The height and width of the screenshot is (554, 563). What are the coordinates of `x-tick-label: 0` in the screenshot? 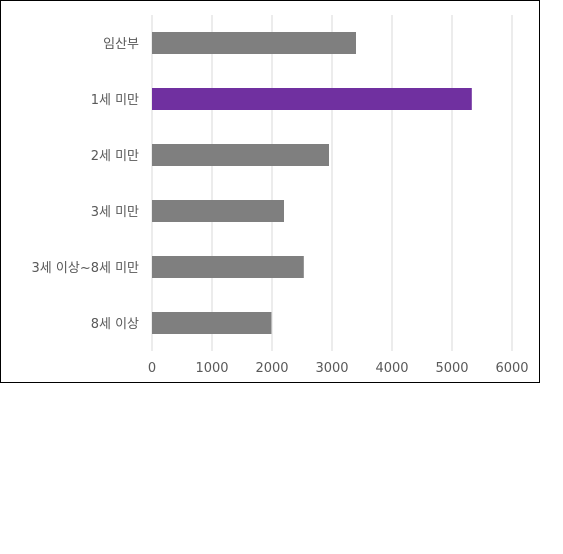 It's located at (152, 368).